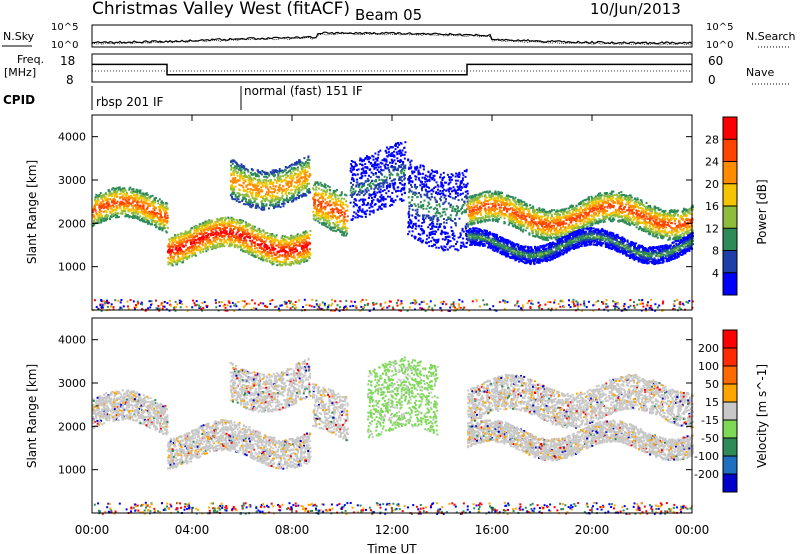 The height and width of the screenshot is (554, 800). Describe the element at coordinates (303, 91) in the screenshot. I see `cpid-mode-1: normal (fast) 151 IF` at that location.